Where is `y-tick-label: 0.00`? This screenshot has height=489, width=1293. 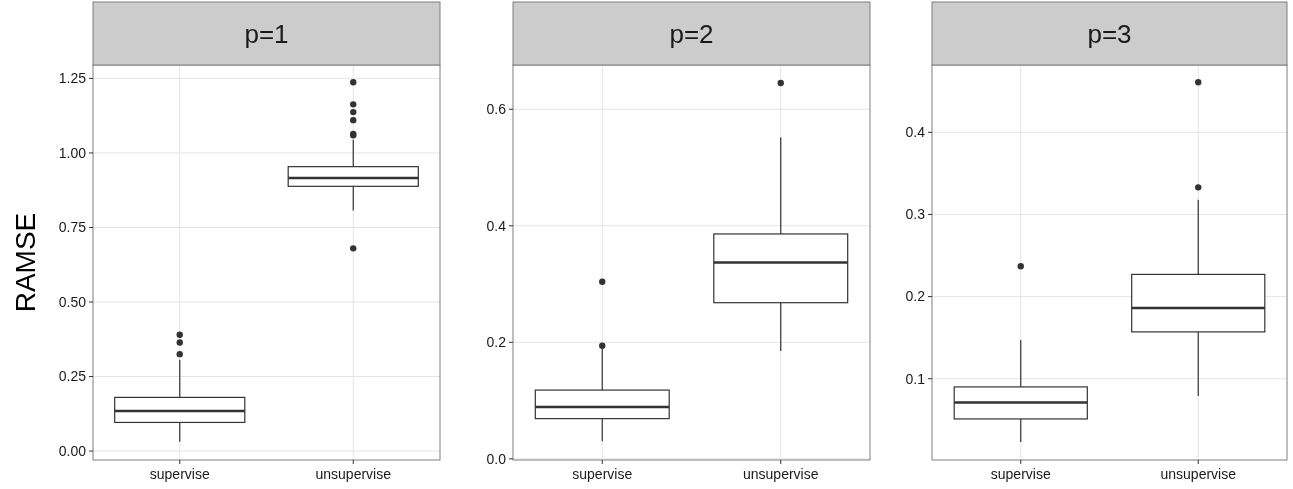
y-tick-label: 0.00 is located at coordinates (72, 450).